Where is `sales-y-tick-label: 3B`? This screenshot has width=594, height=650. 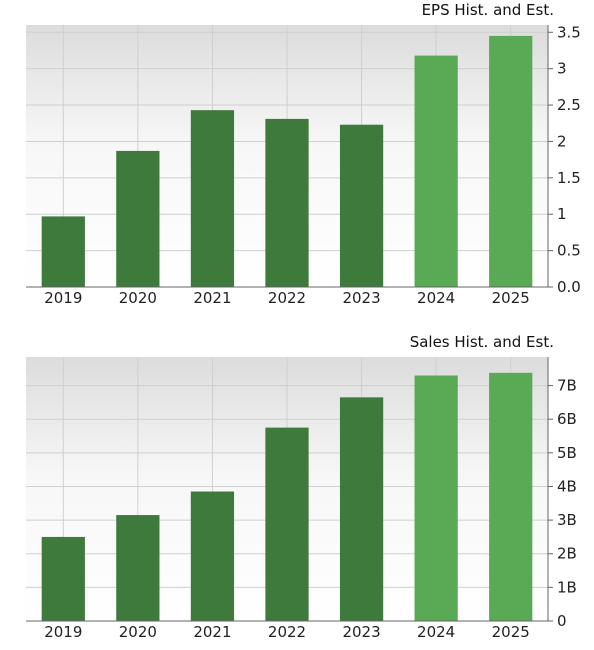 sales-y-tick-label: 3B is located at coordinates (567, 520).